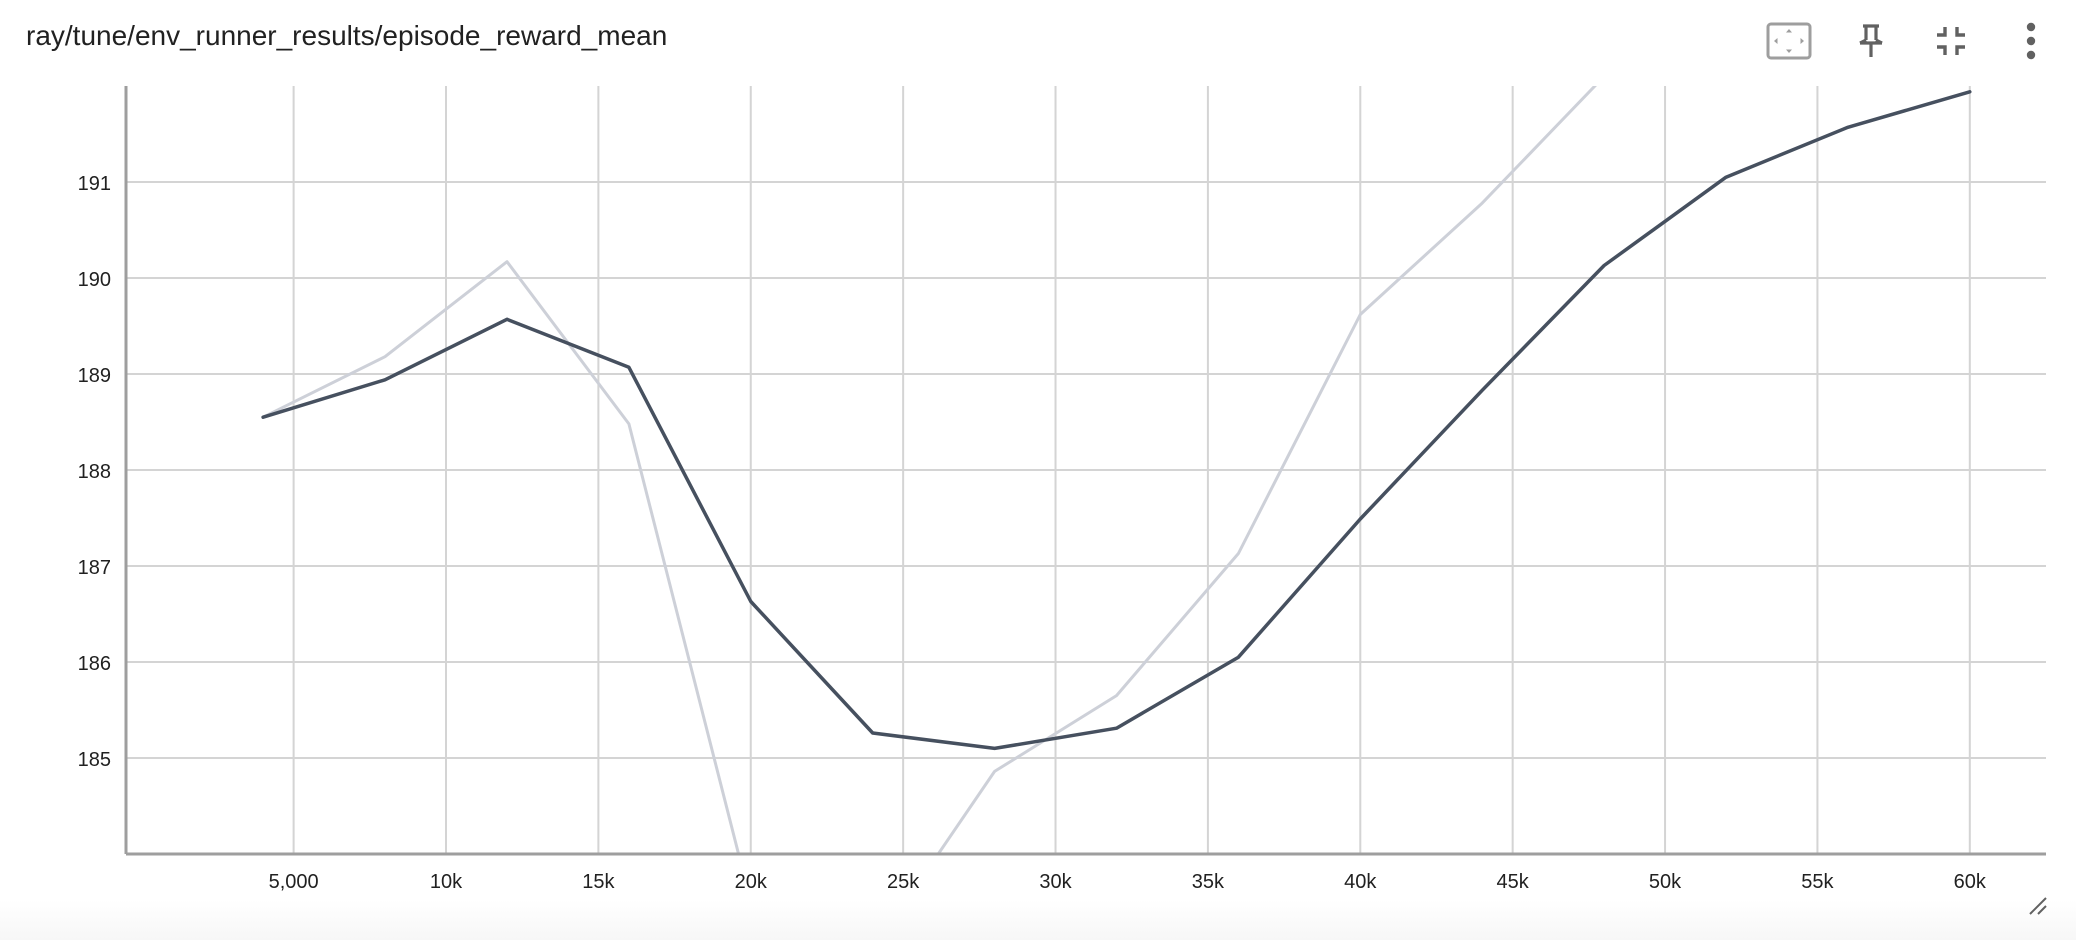 Image resolution: width=2076 pixels, height=940 pixels. What do you see at coordinates (446, 882) in the screenshot?
I see `x-tick-label: 10k` at bounding box center [446, 882].